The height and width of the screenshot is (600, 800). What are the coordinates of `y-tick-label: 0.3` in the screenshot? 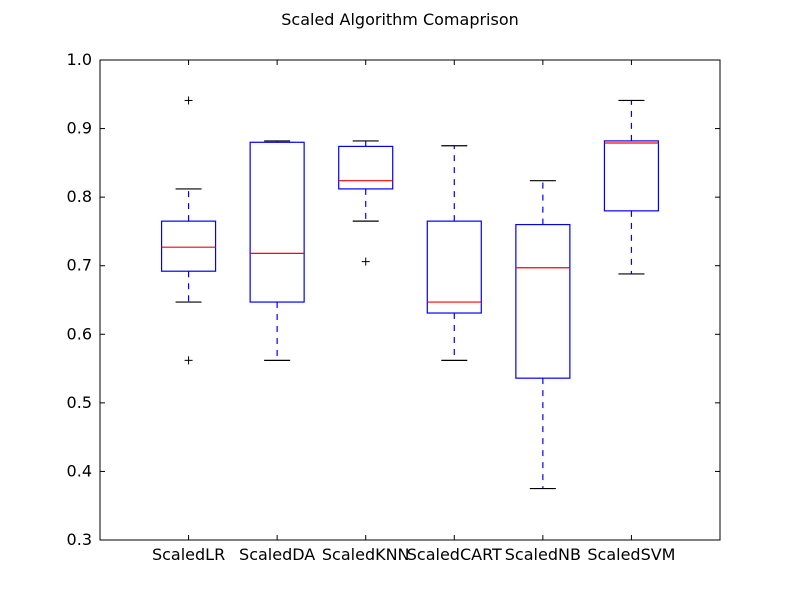 It's located at (79, 539).